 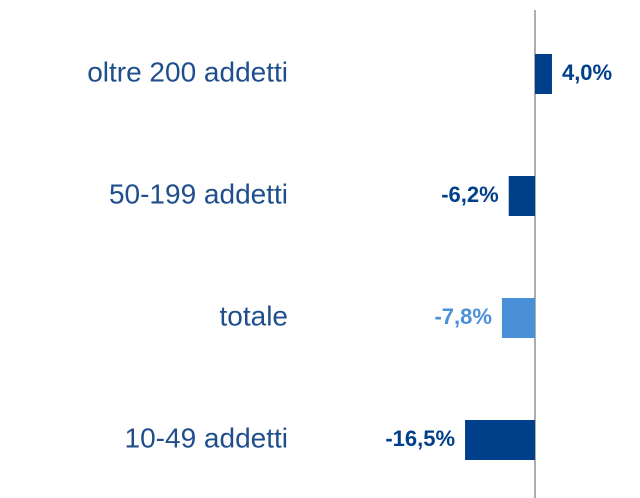 What do you see at coordinates (187, 71) in the screenshot?
I see `category-label: oltre 200 addetti` at bounding box center [187, 71].